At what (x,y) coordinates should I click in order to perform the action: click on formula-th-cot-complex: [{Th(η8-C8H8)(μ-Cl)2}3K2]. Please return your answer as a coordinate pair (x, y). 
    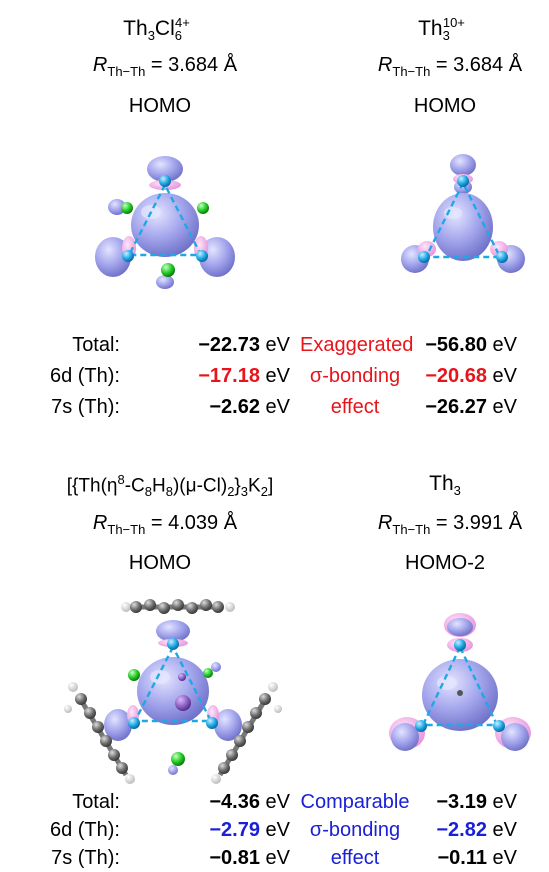
    Looking at the image, I should click on (170, 486).